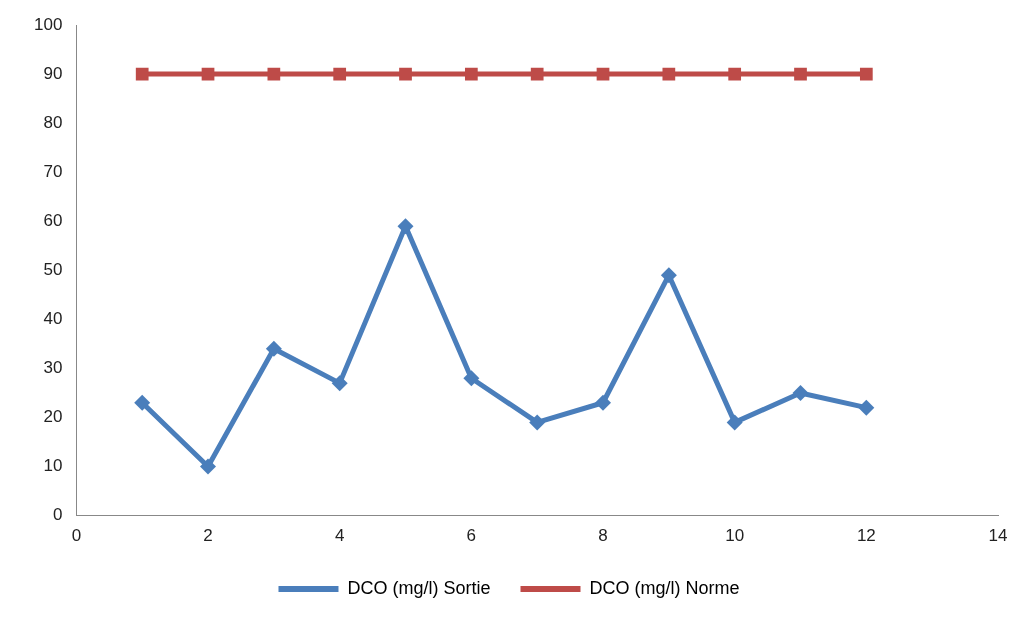  What do you see at coordinates (53, 122) in the screenshot?
I see `y-tick-label: 80` at bounding box center [53, 122].